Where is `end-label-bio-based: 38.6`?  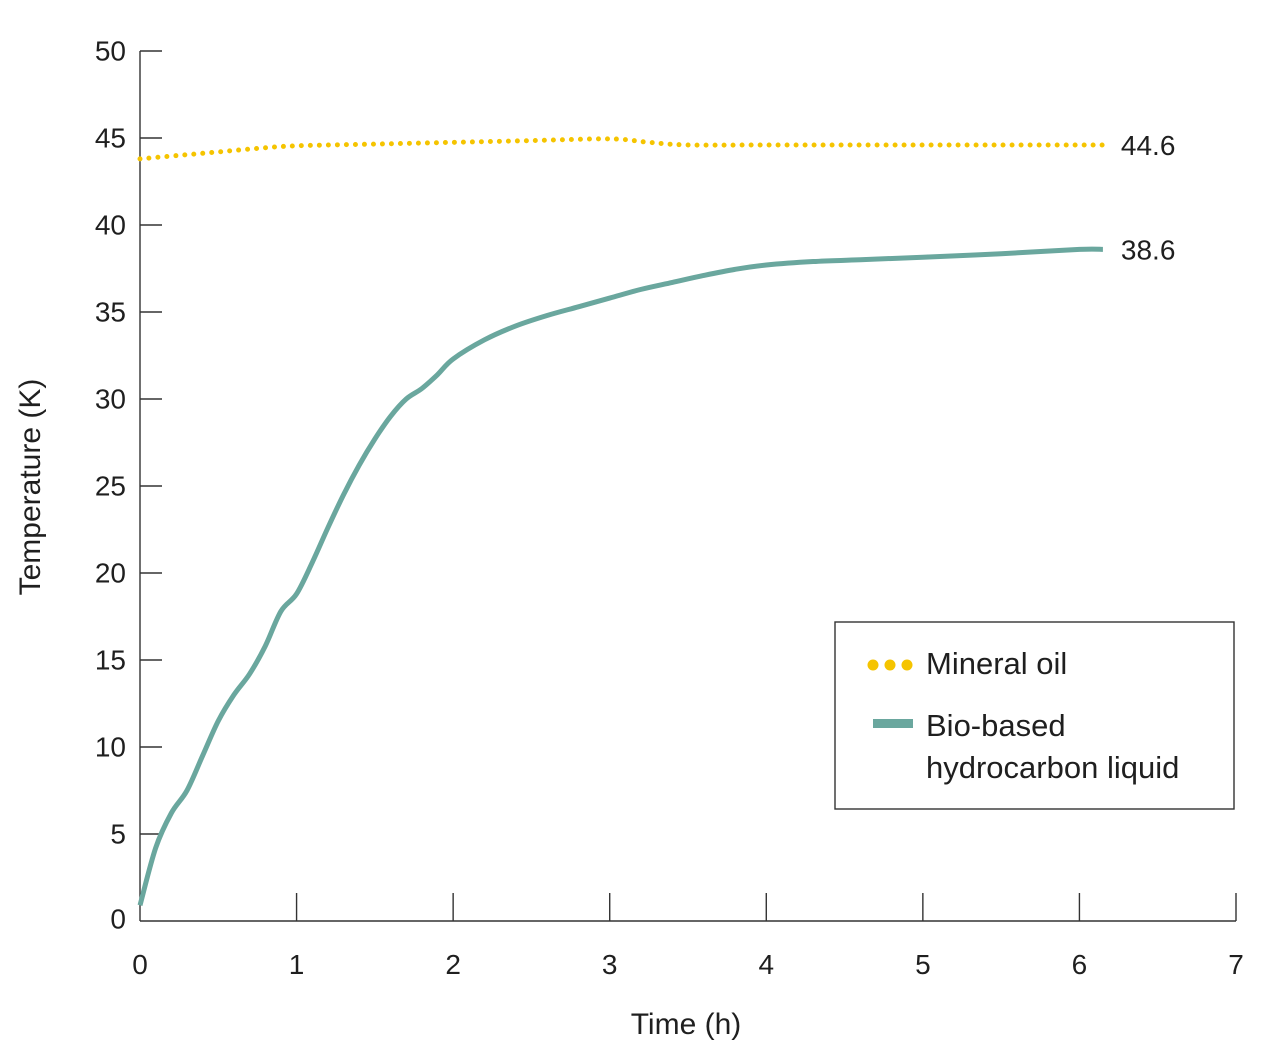 end-label-bio-based: 38.6 is located at coordinates (1148, 249).